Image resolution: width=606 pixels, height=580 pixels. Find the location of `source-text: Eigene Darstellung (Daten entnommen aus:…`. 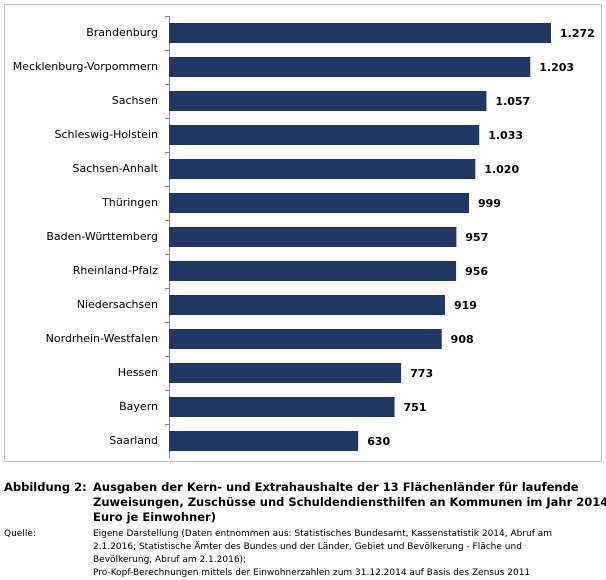

source-text: Eigene Darstellung (Daten entnommen aus:… is located at coordinates (322, 554).